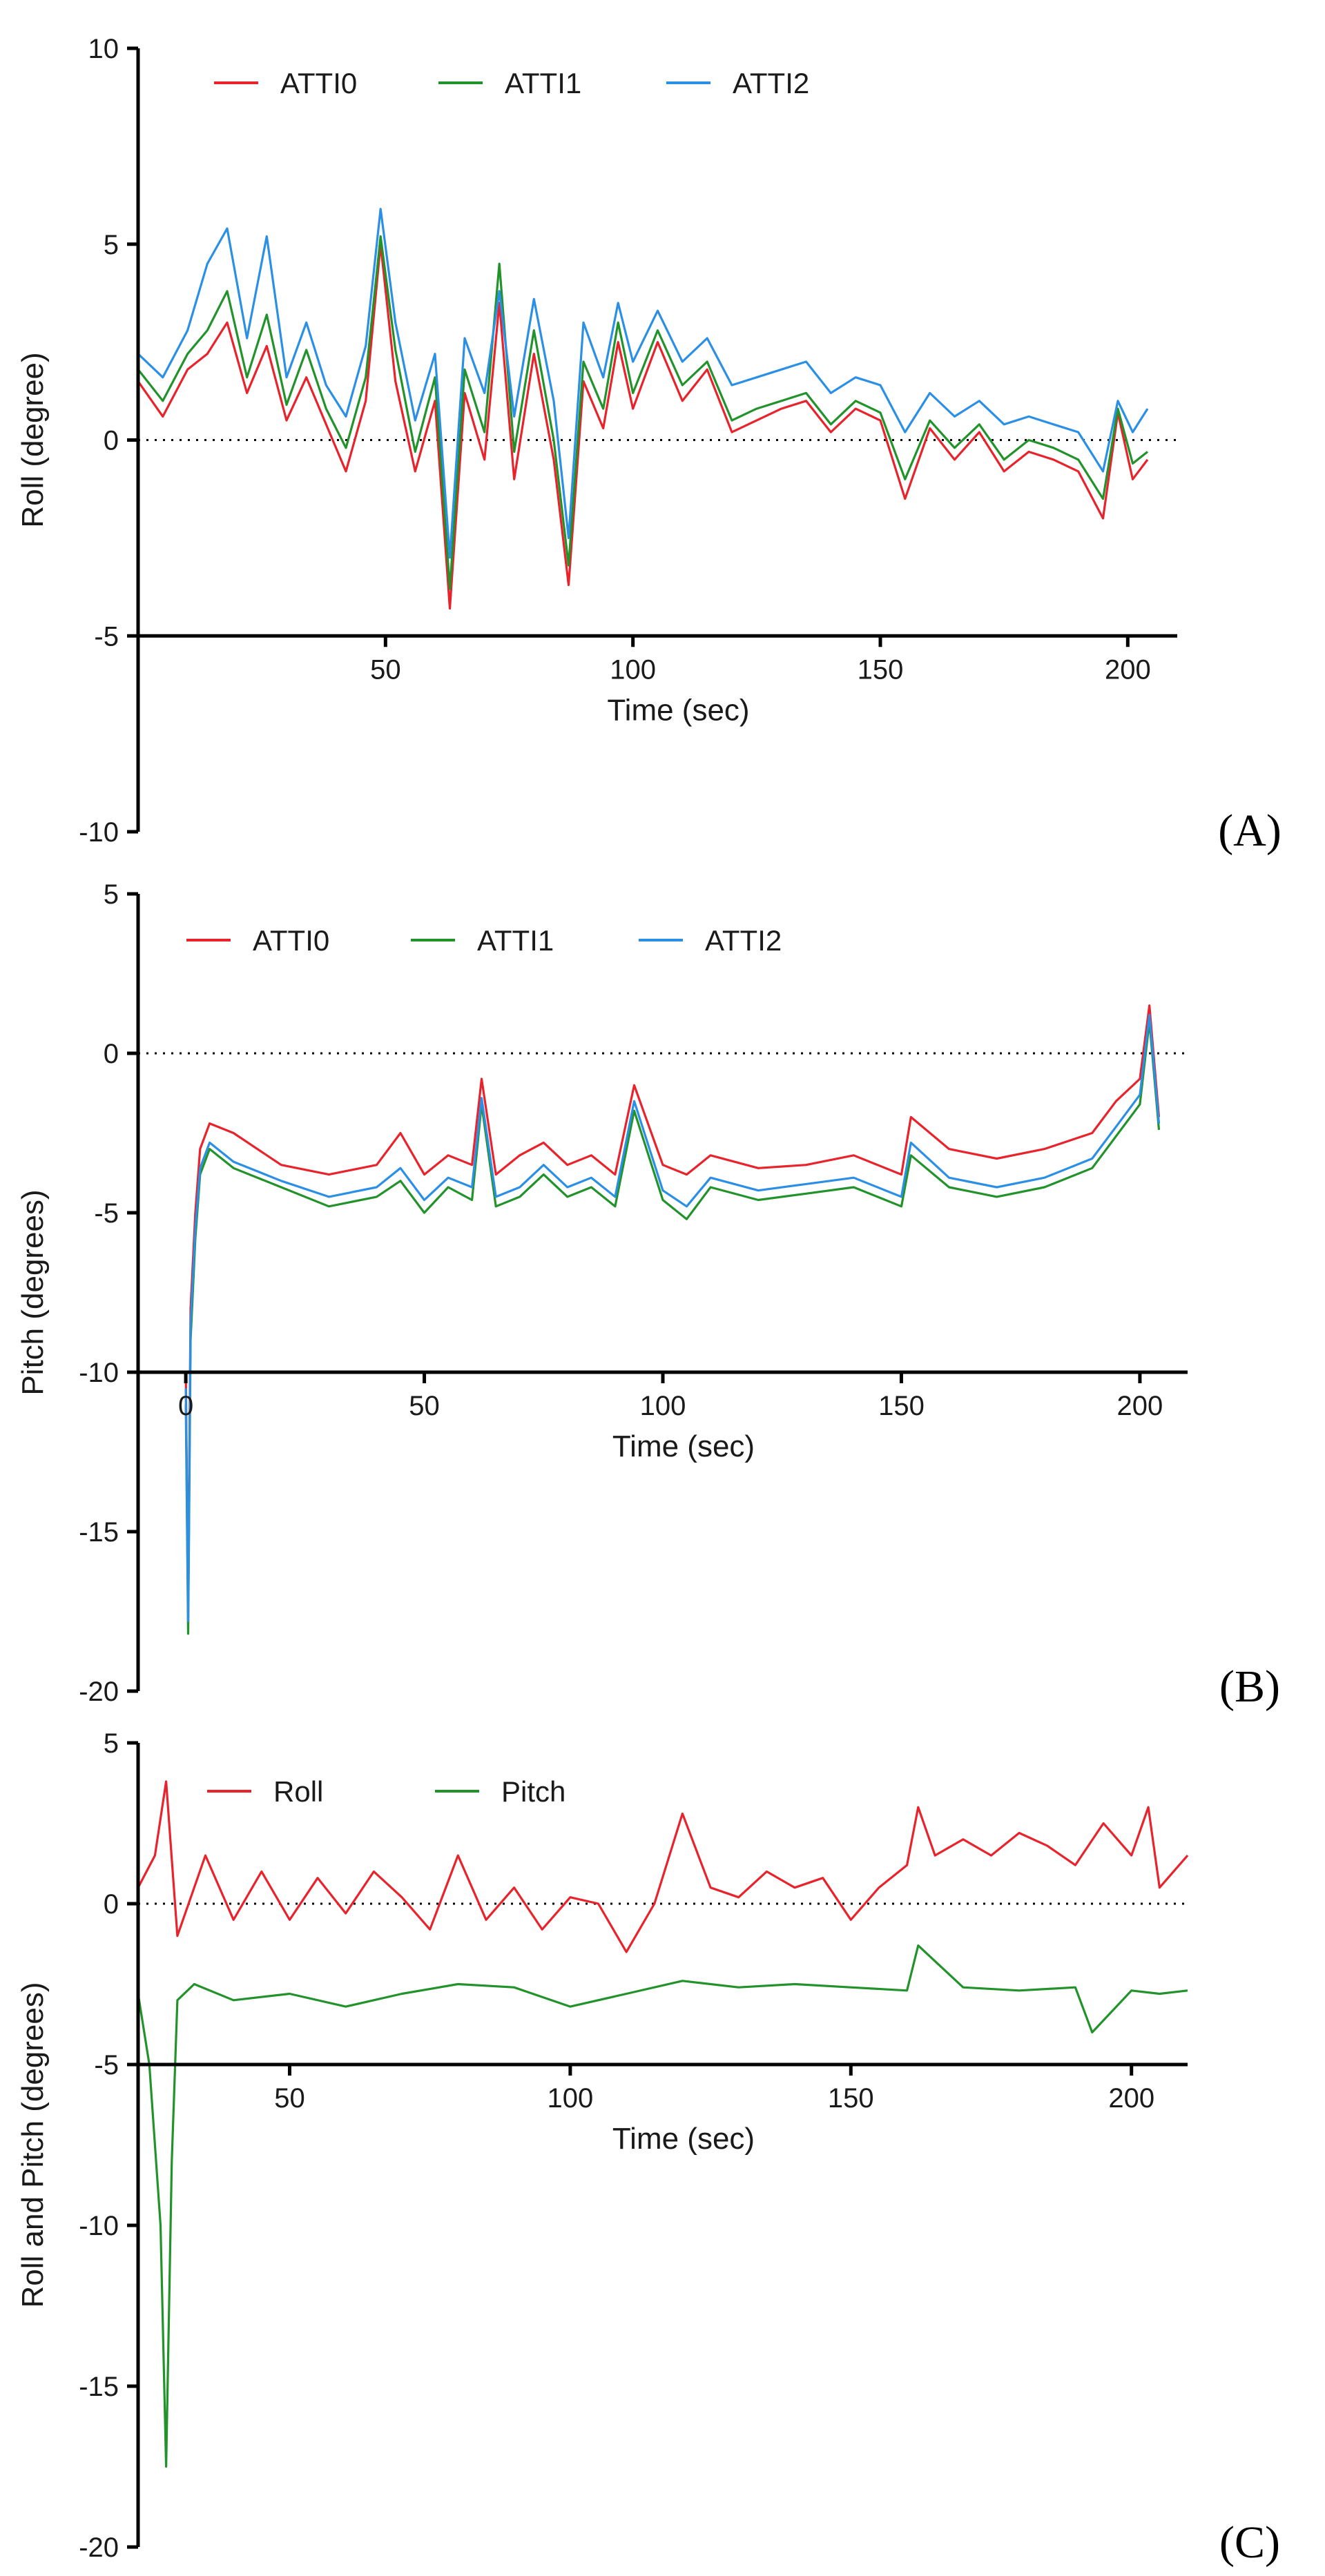 Image resolution: width=1325 pixels, height=2576 pixels. Describe the element at coordinates (663, 1866) in the screenshot. I see `series-line-roll` at that location.